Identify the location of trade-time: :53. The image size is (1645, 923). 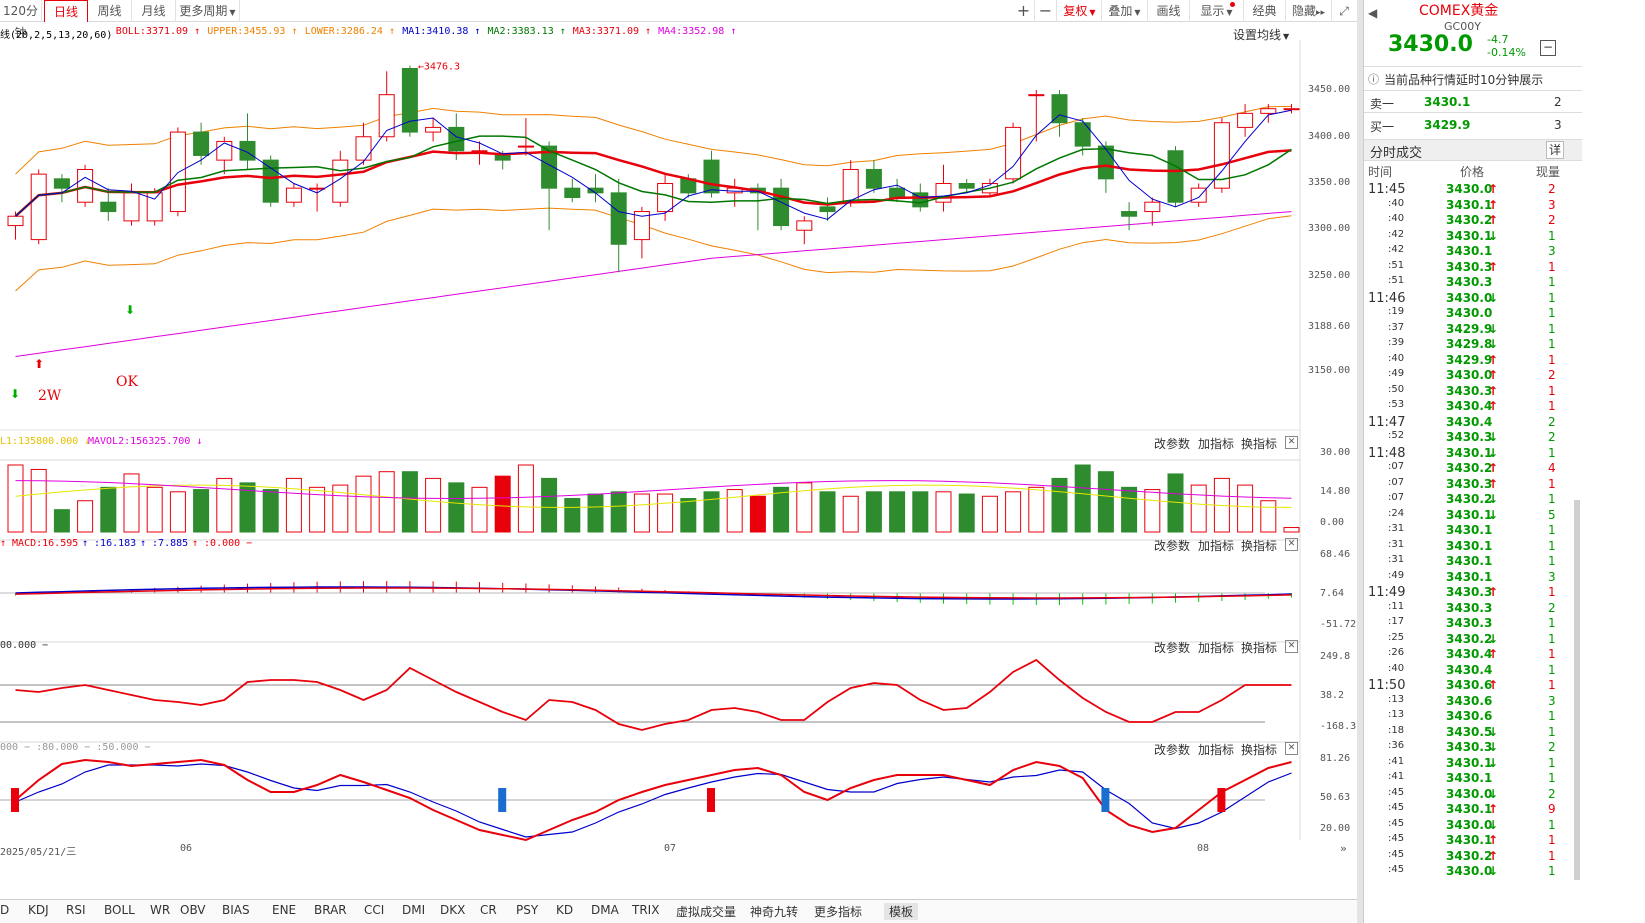
(1396, 404).